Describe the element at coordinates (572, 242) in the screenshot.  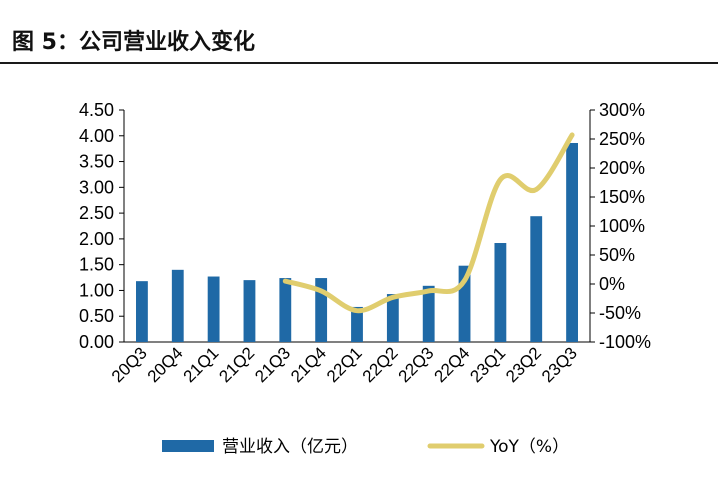
I see `revenue-bar-23Q3` at that location.